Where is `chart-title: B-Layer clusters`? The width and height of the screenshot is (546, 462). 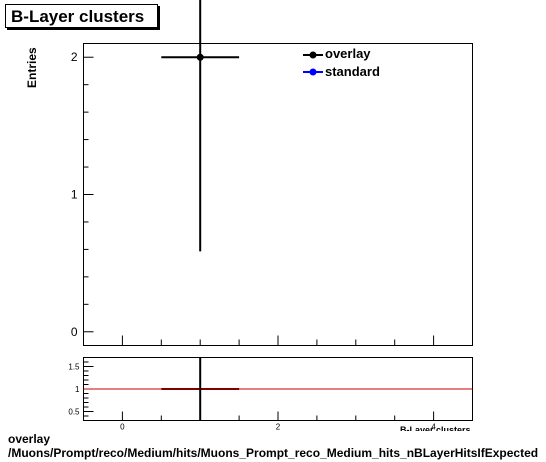
chart-title: B-Layer clusters is located at coordinates (81, 16).